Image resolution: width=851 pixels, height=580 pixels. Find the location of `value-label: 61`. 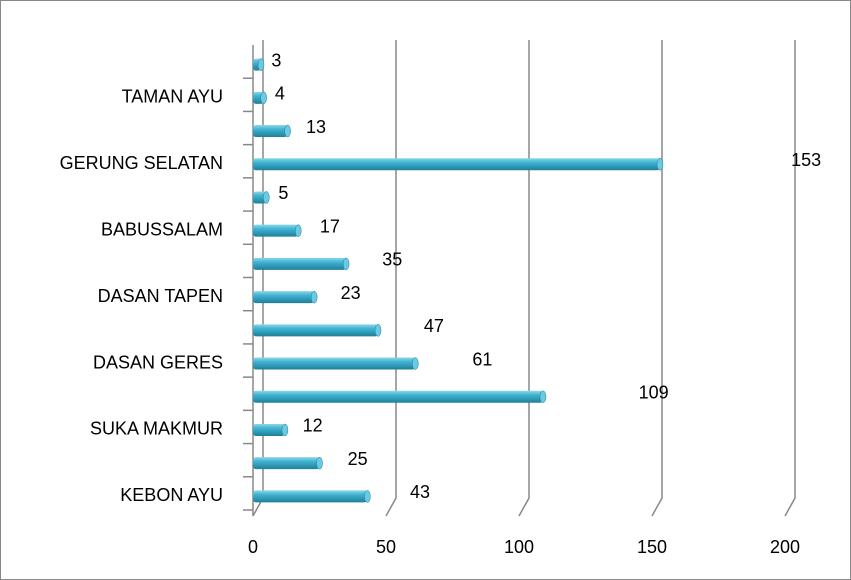

value-label: 61 is located at coordinates (482, 359).